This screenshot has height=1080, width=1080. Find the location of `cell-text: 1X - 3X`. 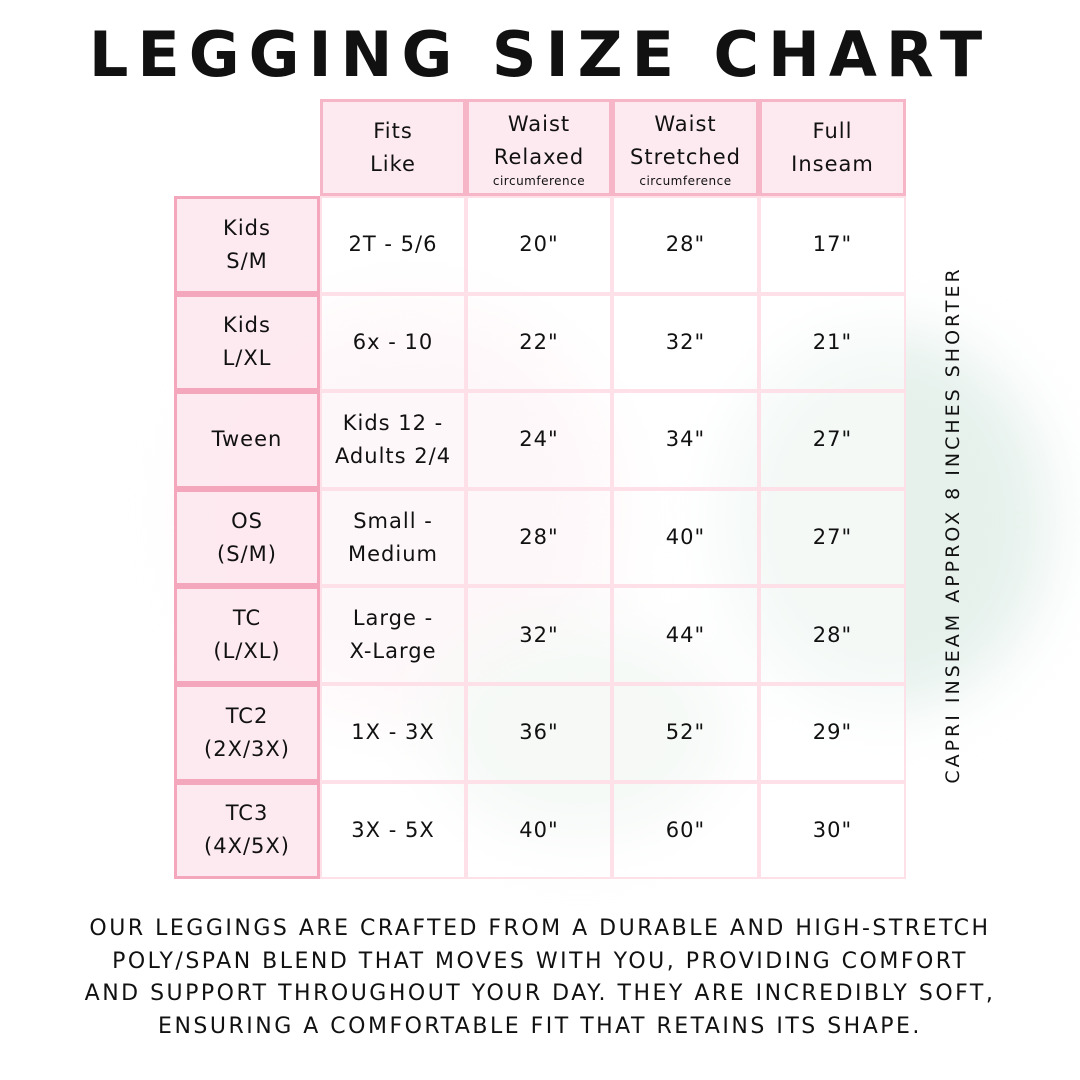

cell-text: 1X - 3X is located at coordinates (393, 732).